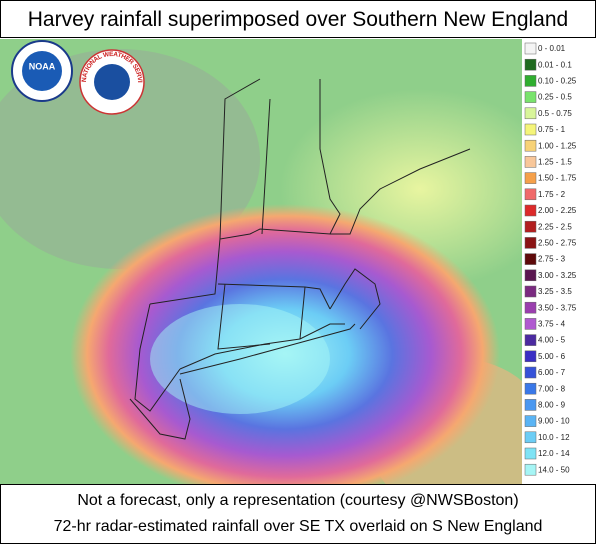 The image size is (598, 545). Describe the element at coordinates (557, 145) in the screenshot. I see `legend-label: 1.00 - 1.25` at that location.